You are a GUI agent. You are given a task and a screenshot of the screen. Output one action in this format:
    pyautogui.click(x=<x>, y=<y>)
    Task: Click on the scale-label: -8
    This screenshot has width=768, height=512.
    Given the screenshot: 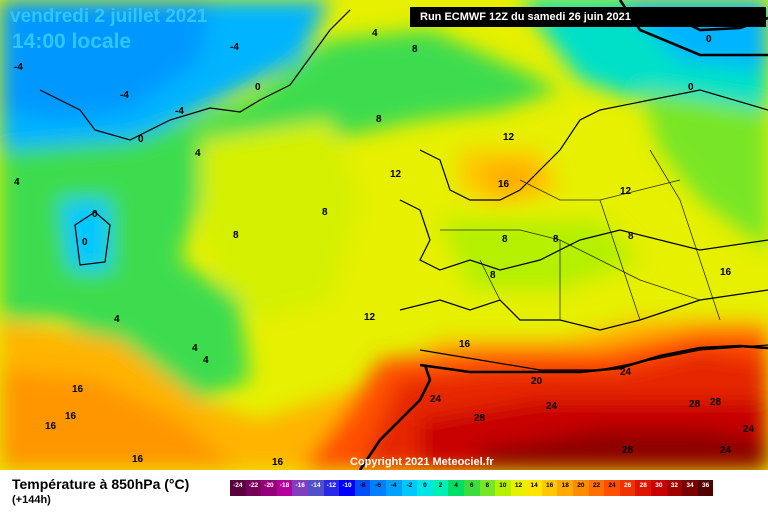 What is the action you would take?
    pyautogui.click(x=362, y=485)
    